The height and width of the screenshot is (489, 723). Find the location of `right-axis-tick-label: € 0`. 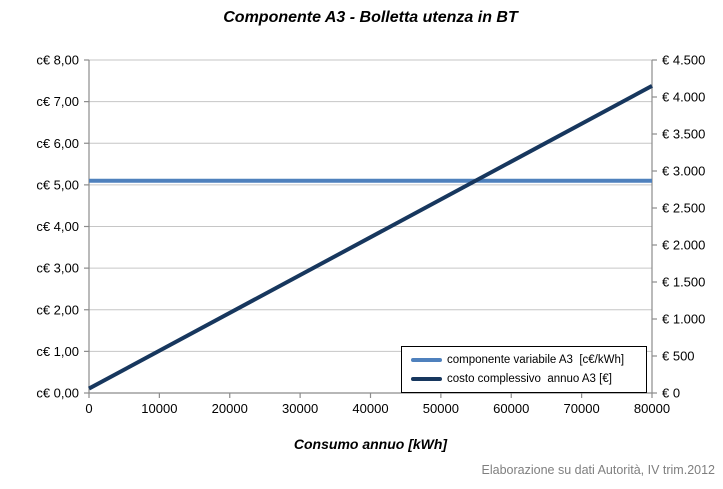

right-axis-tick-label: € 0 is located at coordinates (671, 393).